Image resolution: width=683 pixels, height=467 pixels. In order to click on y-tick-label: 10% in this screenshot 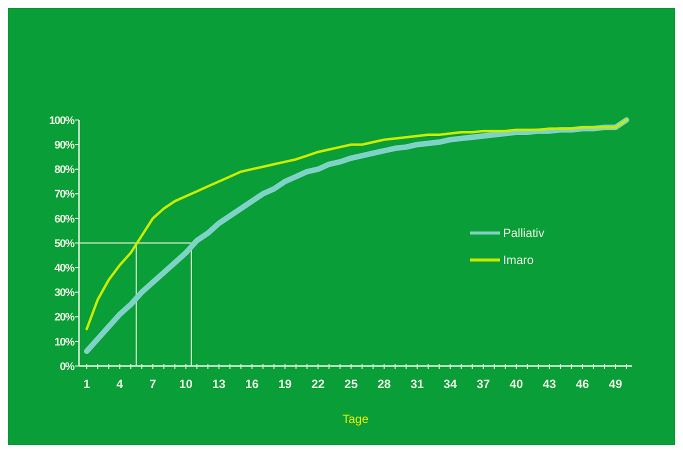, I will do `click(65, 342)`.